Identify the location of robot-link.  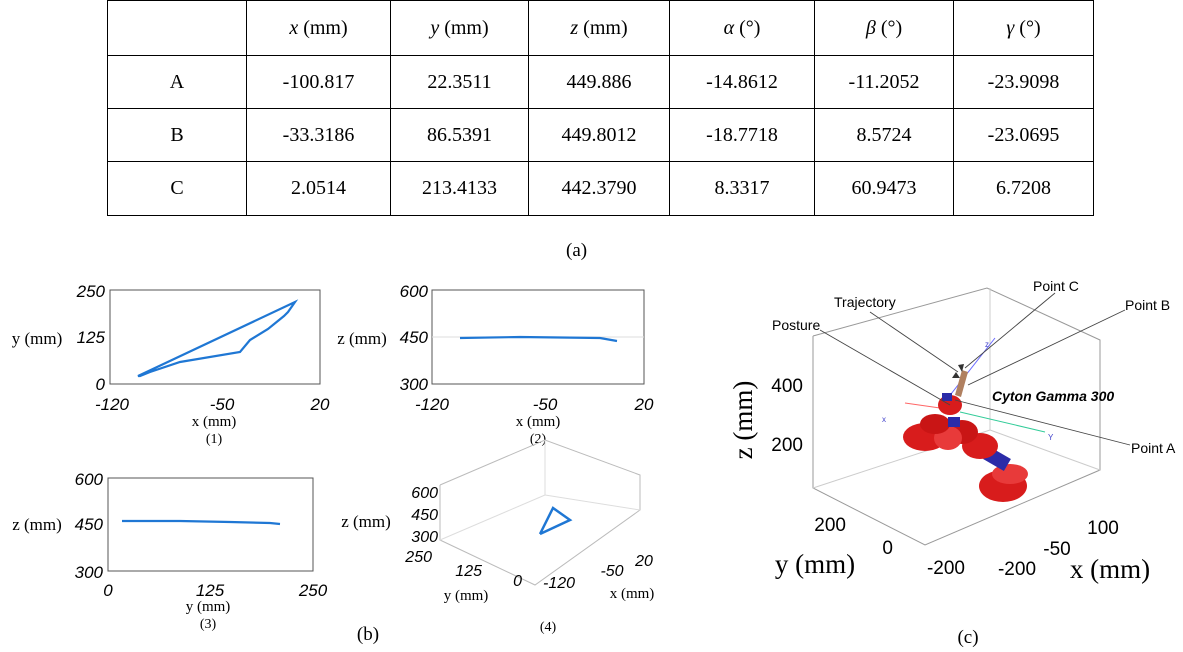
(935, 424).